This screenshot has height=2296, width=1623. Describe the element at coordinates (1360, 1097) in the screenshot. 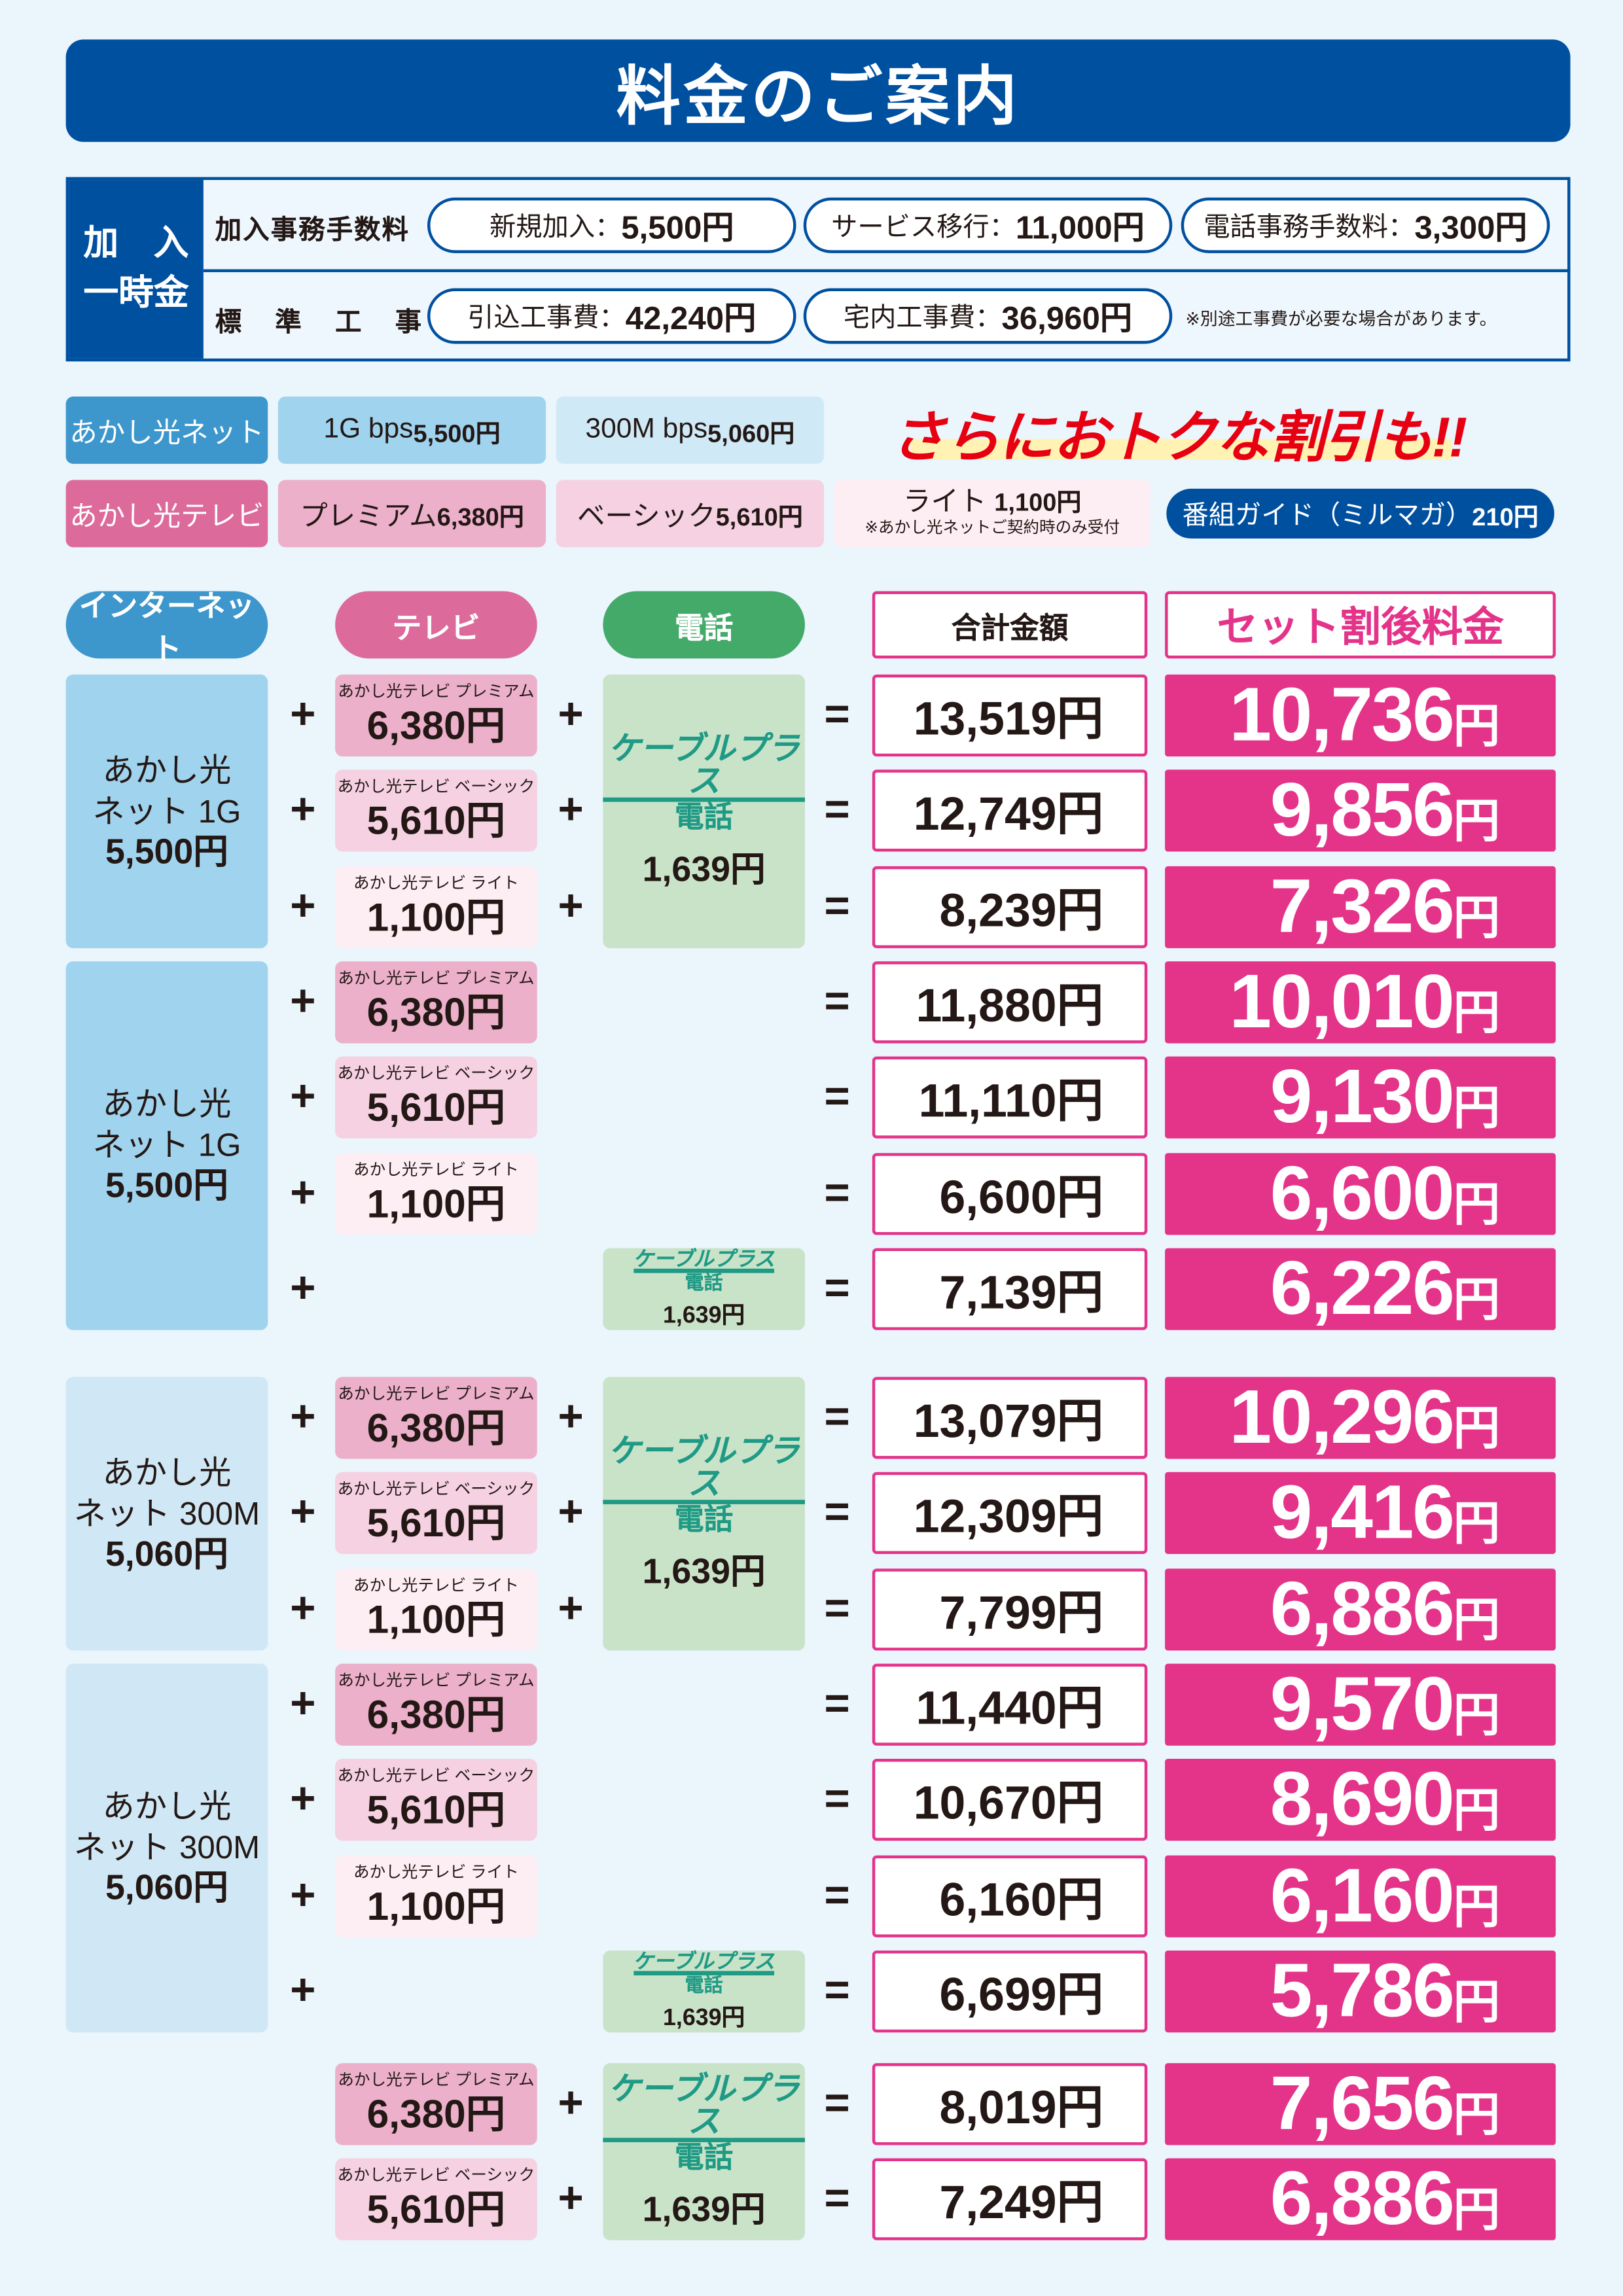

I see `discounted-price: 9,130 円` at that location.